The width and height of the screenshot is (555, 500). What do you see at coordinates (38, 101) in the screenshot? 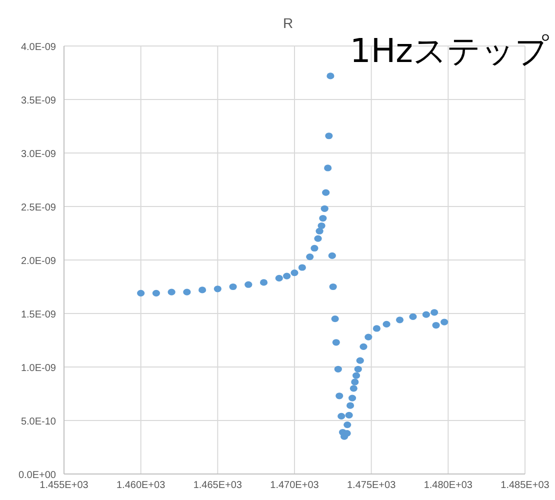
I see `y-tick-label: 3.5E-09` at bounding box center [38, 101].